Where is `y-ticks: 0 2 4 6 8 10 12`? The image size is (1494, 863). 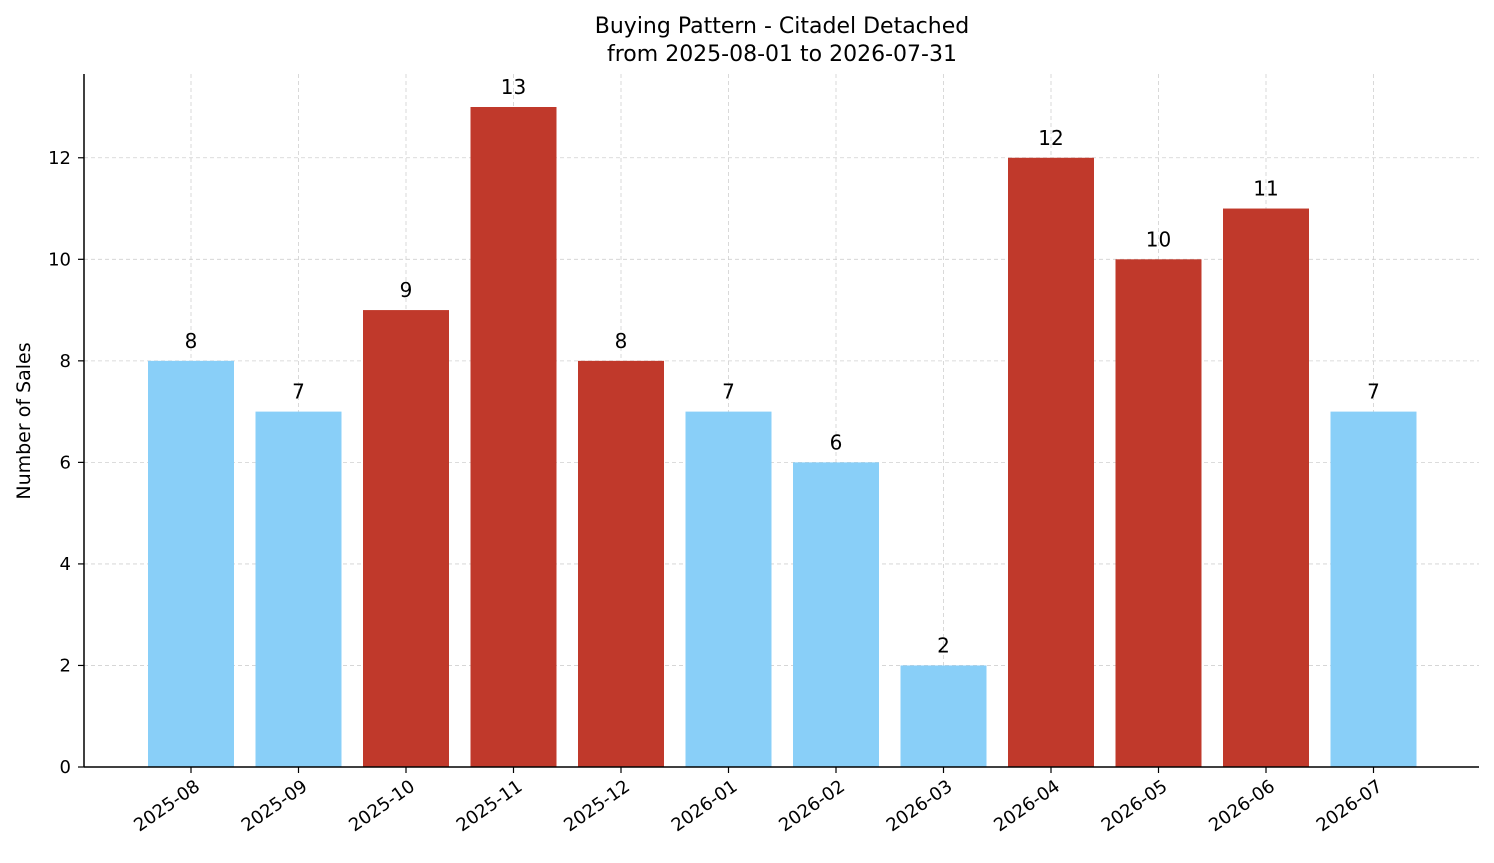
y-ticks: 0 2 4 6 8 10 12 is located at coordinates (66, 463).